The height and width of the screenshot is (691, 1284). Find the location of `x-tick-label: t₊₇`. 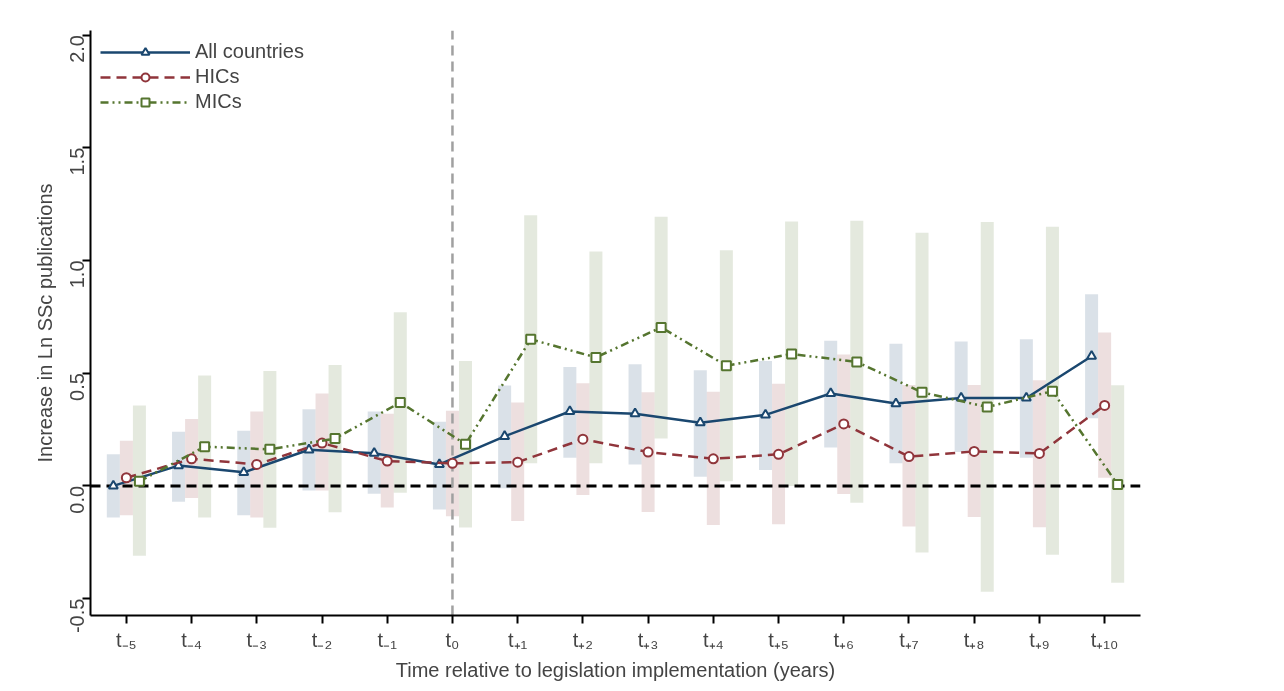

x-tick-label: t₊₇ is located at coordinates (909, 639).